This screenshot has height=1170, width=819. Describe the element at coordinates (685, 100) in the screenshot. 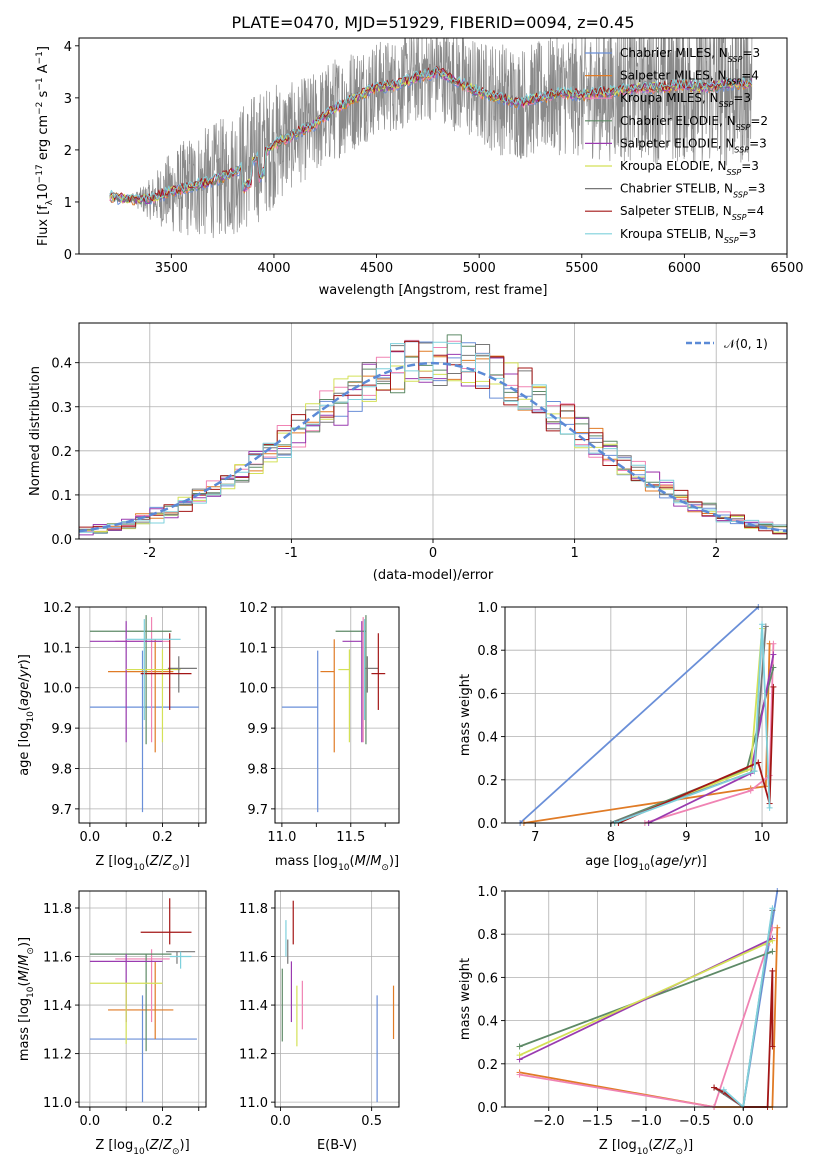

I see `legend-entry-3: Kroupa MILES, NSSP=3` at that location.